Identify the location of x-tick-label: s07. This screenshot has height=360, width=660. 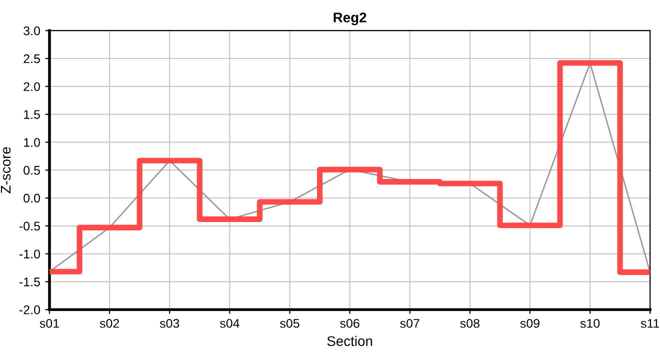
(410, 323).